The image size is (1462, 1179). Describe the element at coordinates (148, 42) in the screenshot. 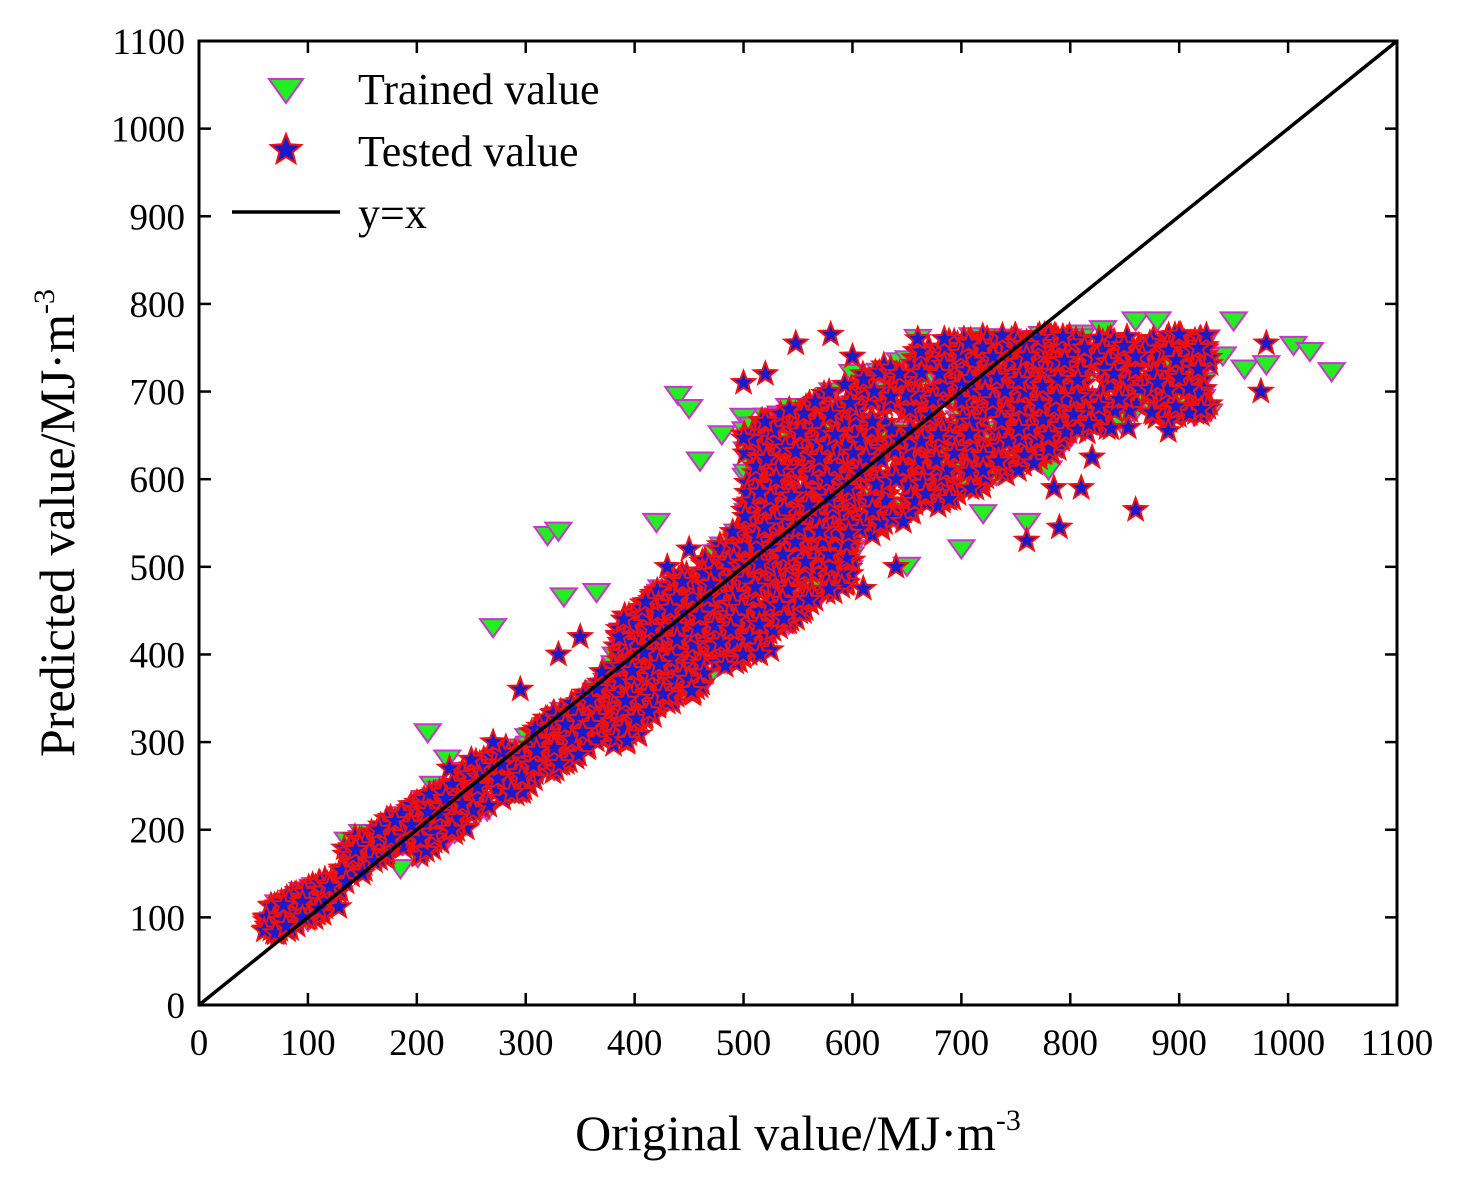

I see `y-tick-label: 1100` at that location.